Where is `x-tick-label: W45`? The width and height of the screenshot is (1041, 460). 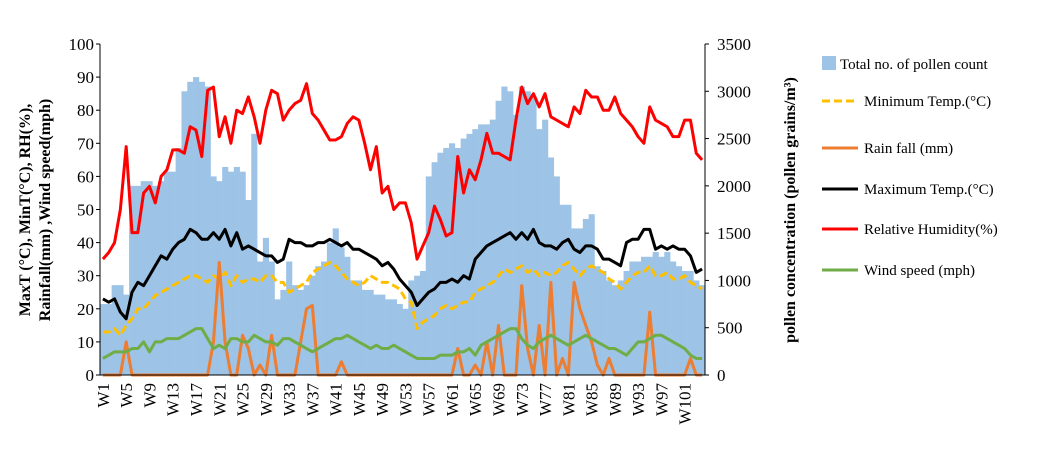 x-tick-label: W45 is located at coordinates (359, 399).